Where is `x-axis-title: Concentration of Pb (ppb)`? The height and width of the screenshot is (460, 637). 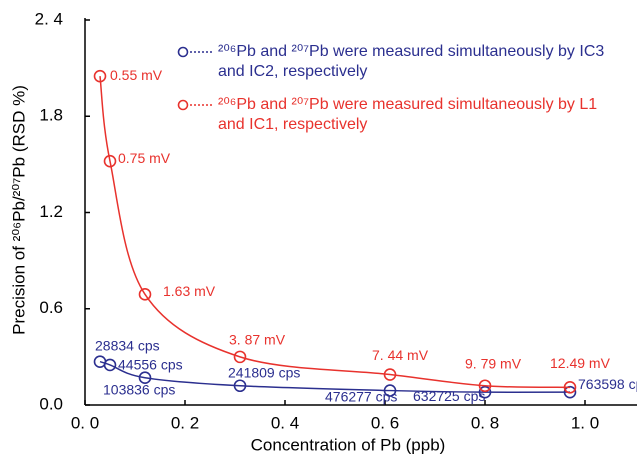 x-axis-title: Concentration of Pb (ppb) is located at coordinates (348, 444).